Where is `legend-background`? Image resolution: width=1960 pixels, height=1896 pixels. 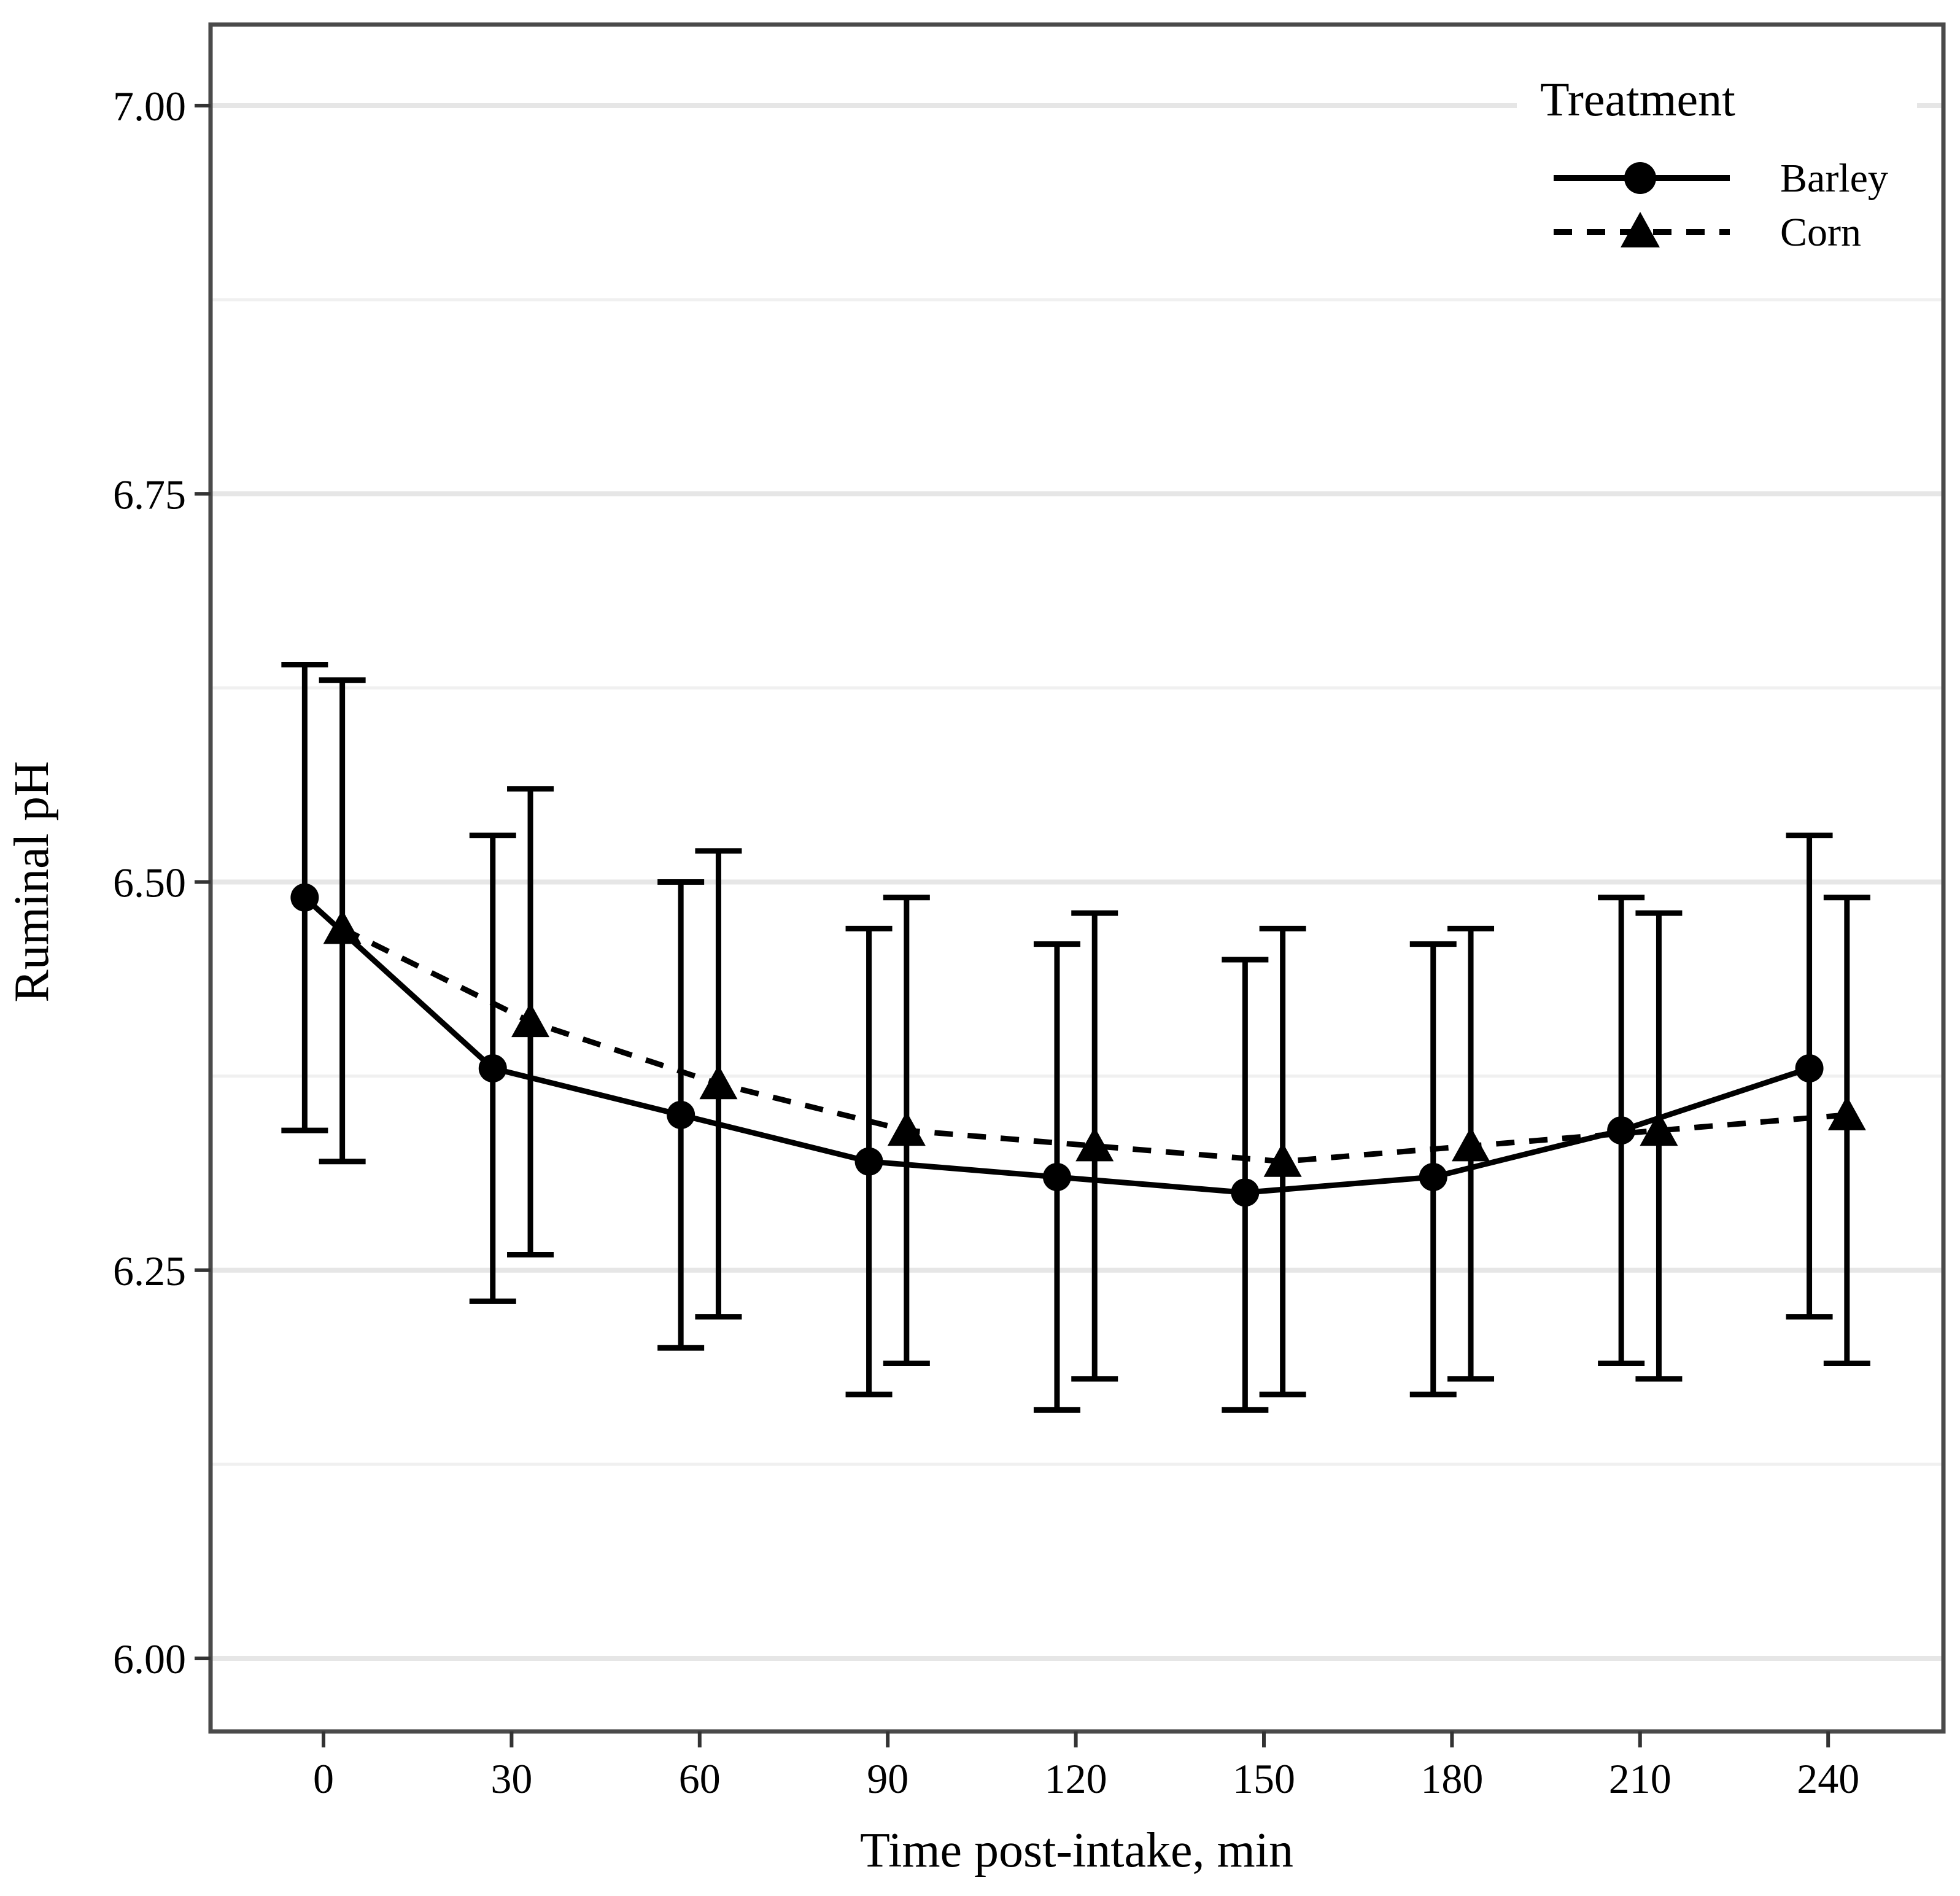
legend-background is located at coordinates (1717, 161).